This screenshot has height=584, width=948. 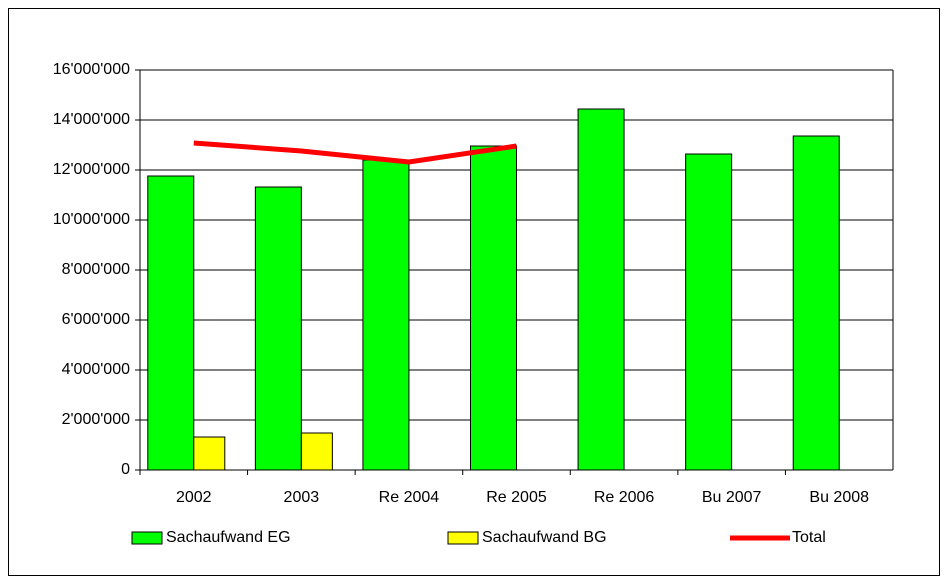 I want to click on y-tick-label: 2'000'000, so click(x=96, y=419).